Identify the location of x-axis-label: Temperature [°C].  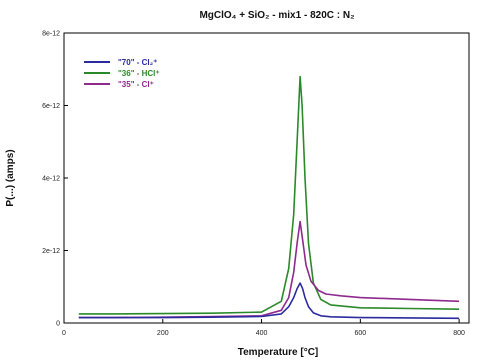
(278, 352).